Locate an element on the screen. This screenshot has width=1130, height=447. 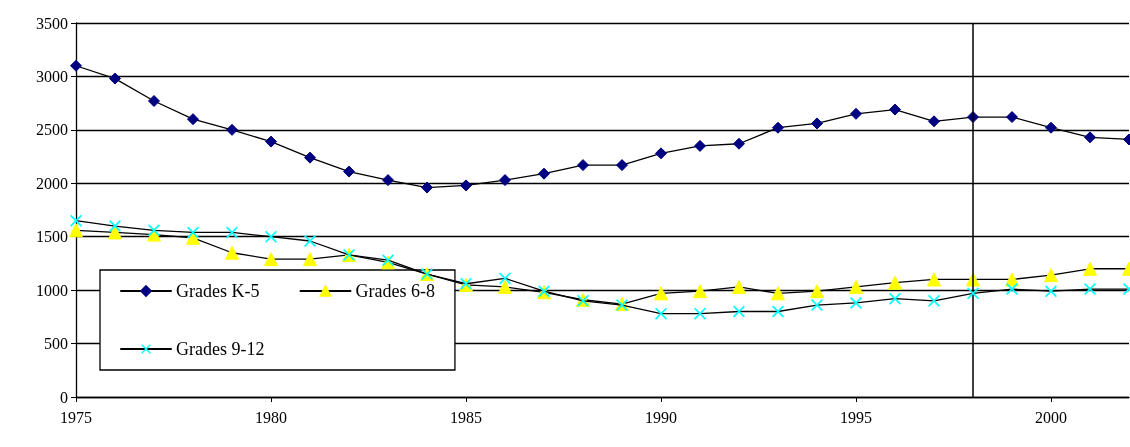
y-tick-label: 3500 is located at coordinates (52, 23).